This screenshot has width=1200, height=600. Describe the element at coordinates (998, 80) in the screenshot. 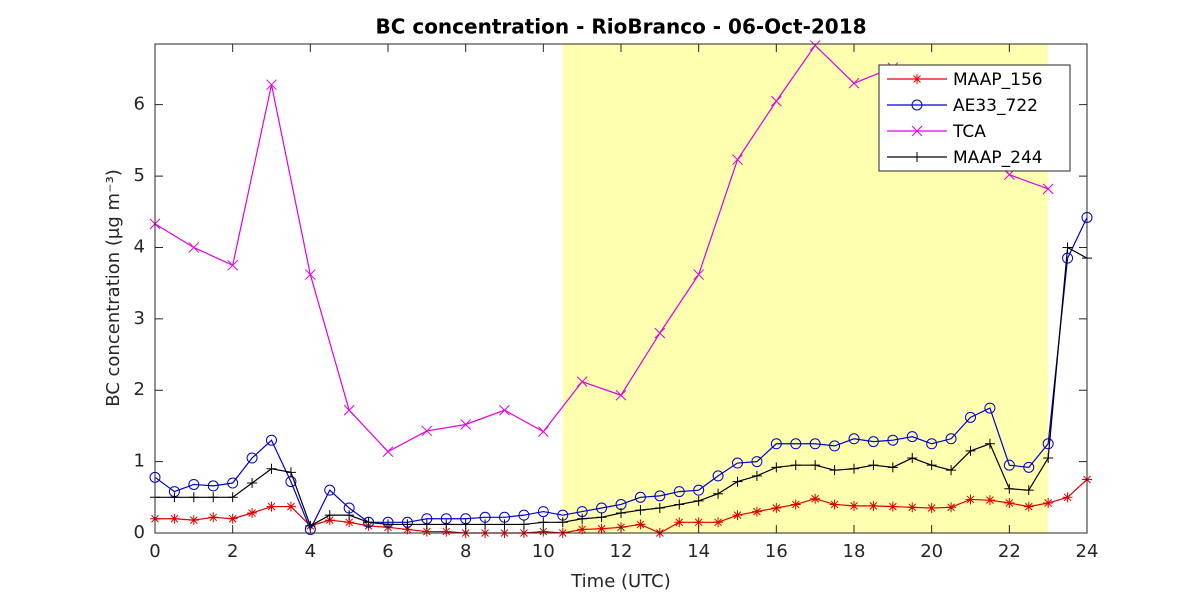

I see `legend-label: MAAP_156` at that location.